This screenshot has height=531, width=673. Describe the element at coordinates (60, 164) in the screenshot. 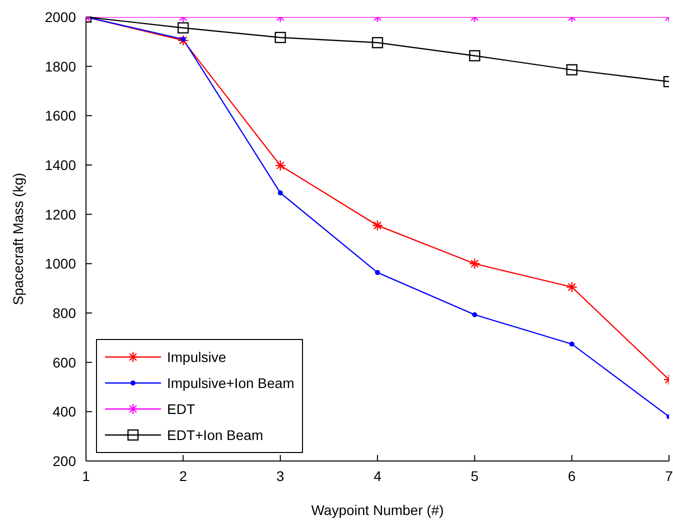

I see `y-tick-label: 1400` at that location.